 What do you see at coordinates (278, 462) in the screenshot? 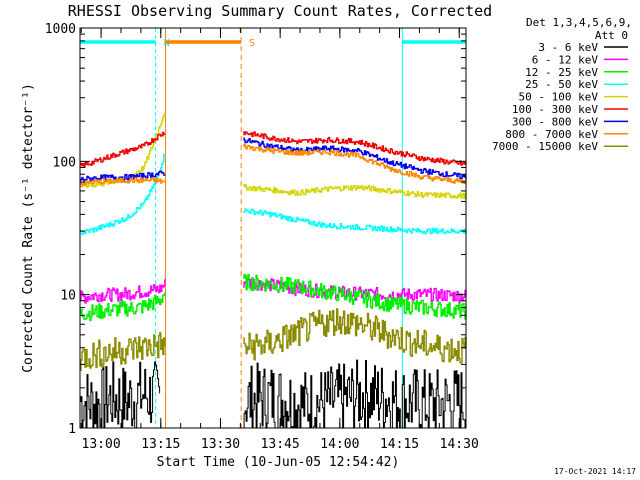
I see `x-axis-label: Start Time (10-Jun-05 12:54:42)` at bounding box center [278, 462].